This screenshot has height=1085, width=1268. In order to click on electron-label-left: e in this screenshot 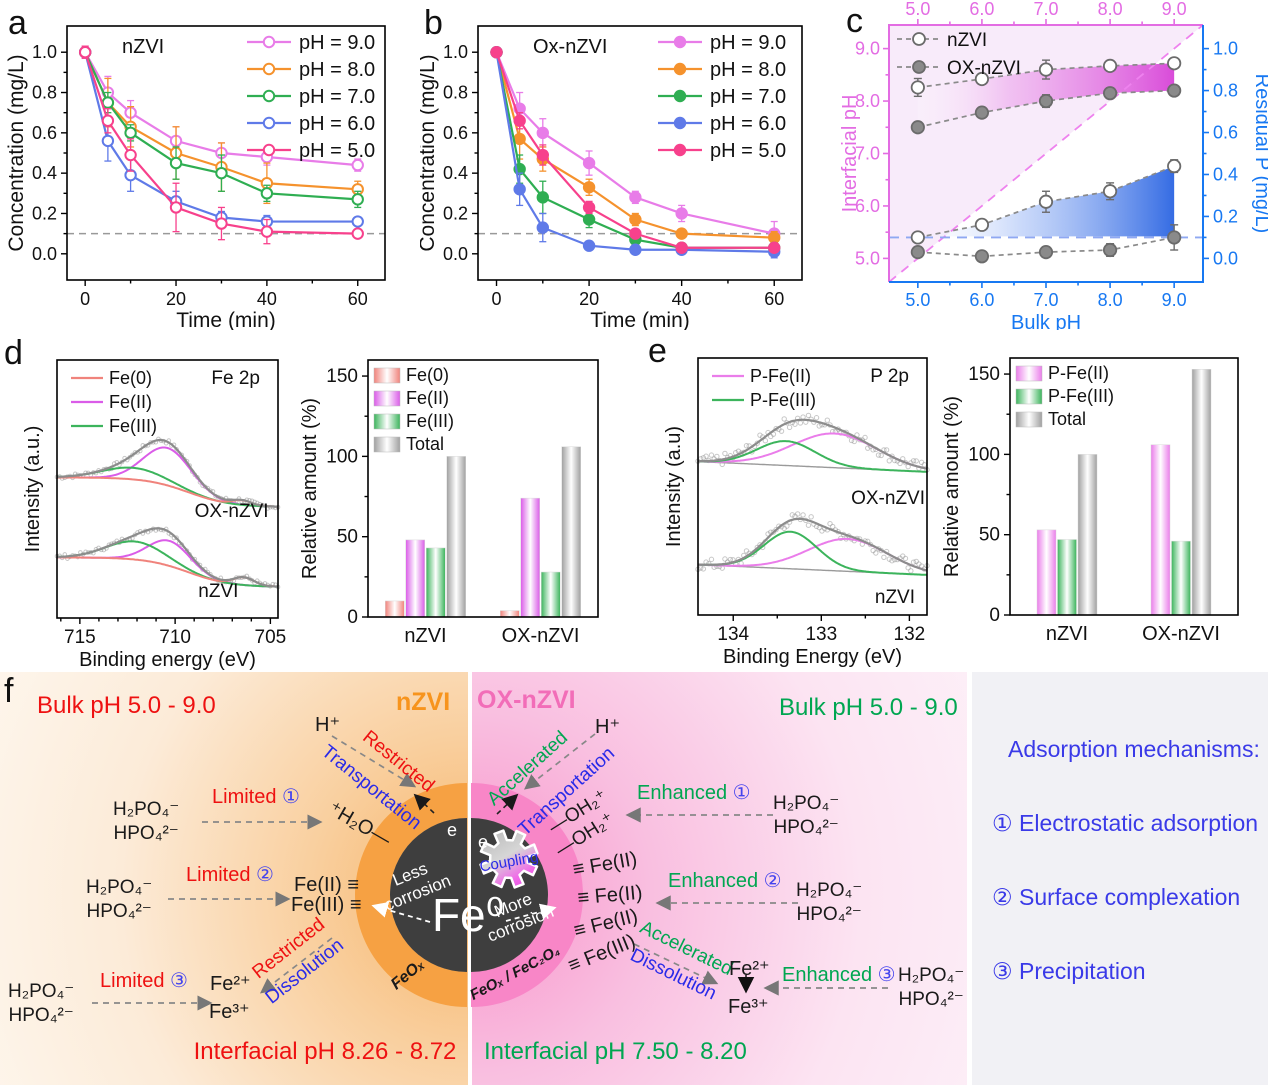, I will do `click(452, 830)`.